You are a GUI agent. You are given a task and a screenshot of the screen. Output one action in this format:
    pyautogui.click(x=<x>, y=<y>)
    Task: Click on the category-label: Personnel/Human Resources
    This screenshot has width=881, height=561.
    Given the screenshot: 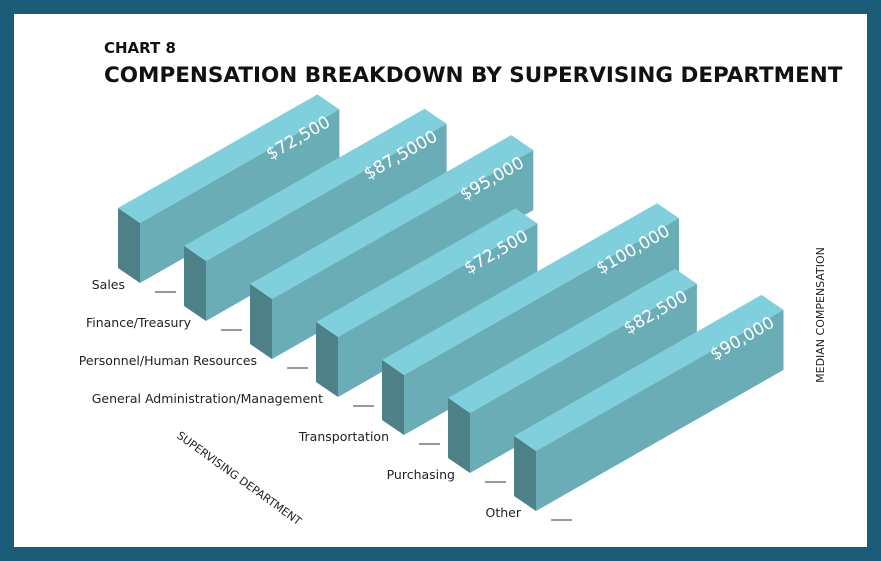 What is the action you would take?
    pyautogui.click(x=168, y=360)
    